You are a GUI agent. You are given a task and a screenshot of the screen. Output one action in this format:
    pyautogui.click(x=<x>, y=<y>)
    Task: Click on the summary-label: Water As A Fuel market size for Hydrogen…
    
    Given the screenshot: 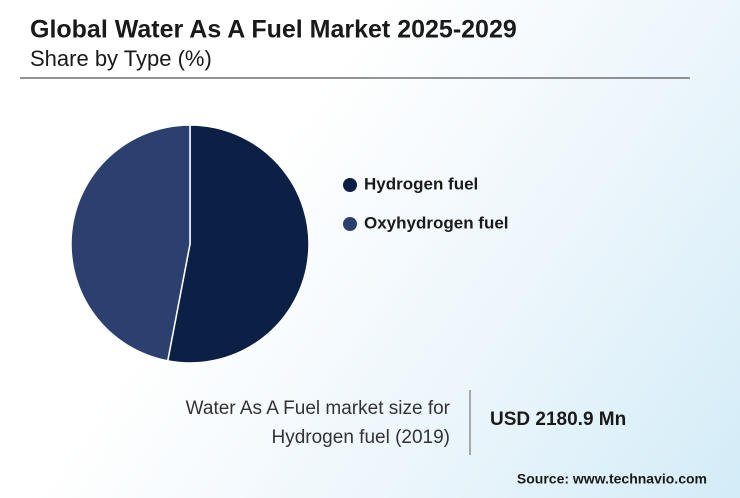 What is the action you would take?
    pyautogui.click(x=317, y=423)
    